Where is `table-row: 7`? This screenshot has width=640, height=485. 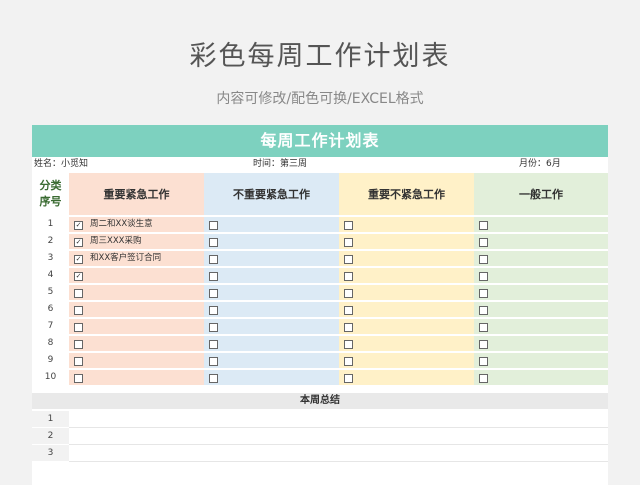
table-row: 7 is located at coordinates (320, 327).